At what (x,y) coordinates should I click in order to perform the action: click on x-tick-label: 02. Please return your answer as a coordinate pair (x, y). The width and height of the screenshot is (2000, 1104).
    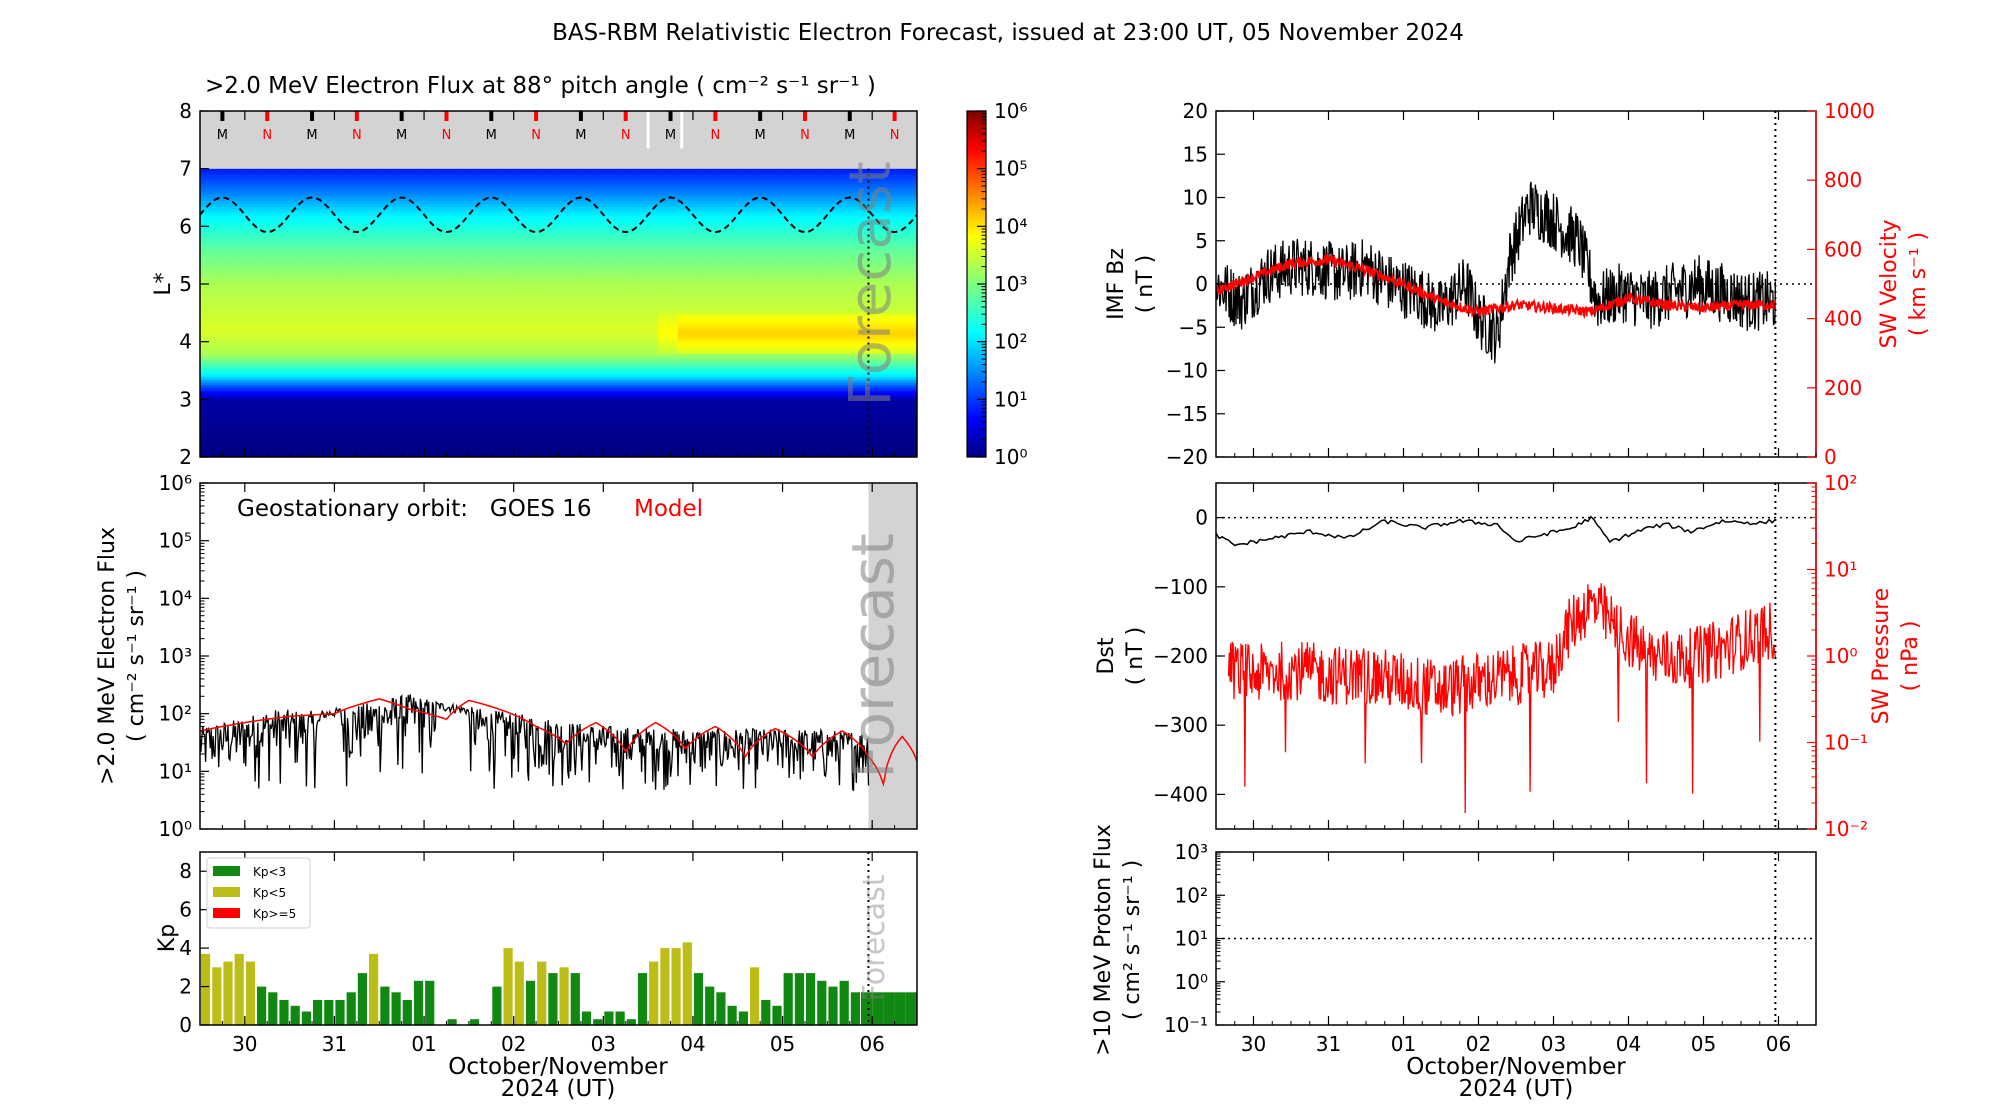
    Looking at the image, I should click on (1478, 1044).